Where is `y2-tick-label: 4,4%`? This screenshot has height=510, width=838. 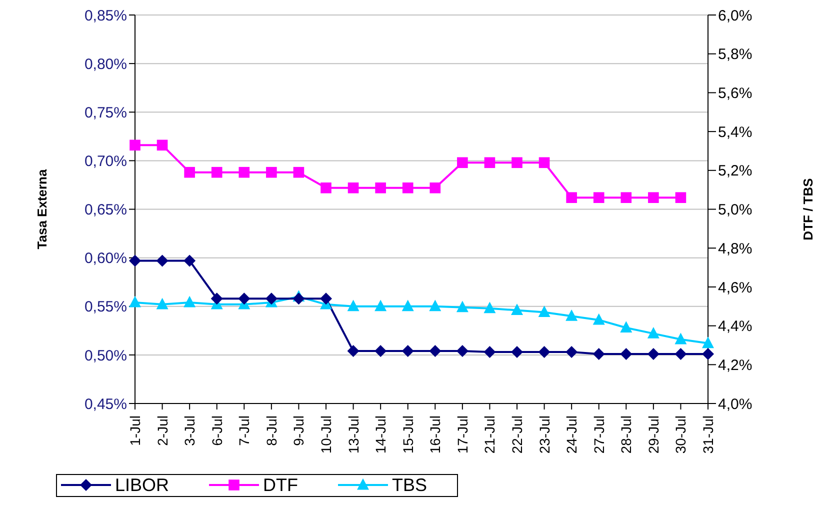
y2-tick-label: 4,4% is located at coordinates (735, 327).